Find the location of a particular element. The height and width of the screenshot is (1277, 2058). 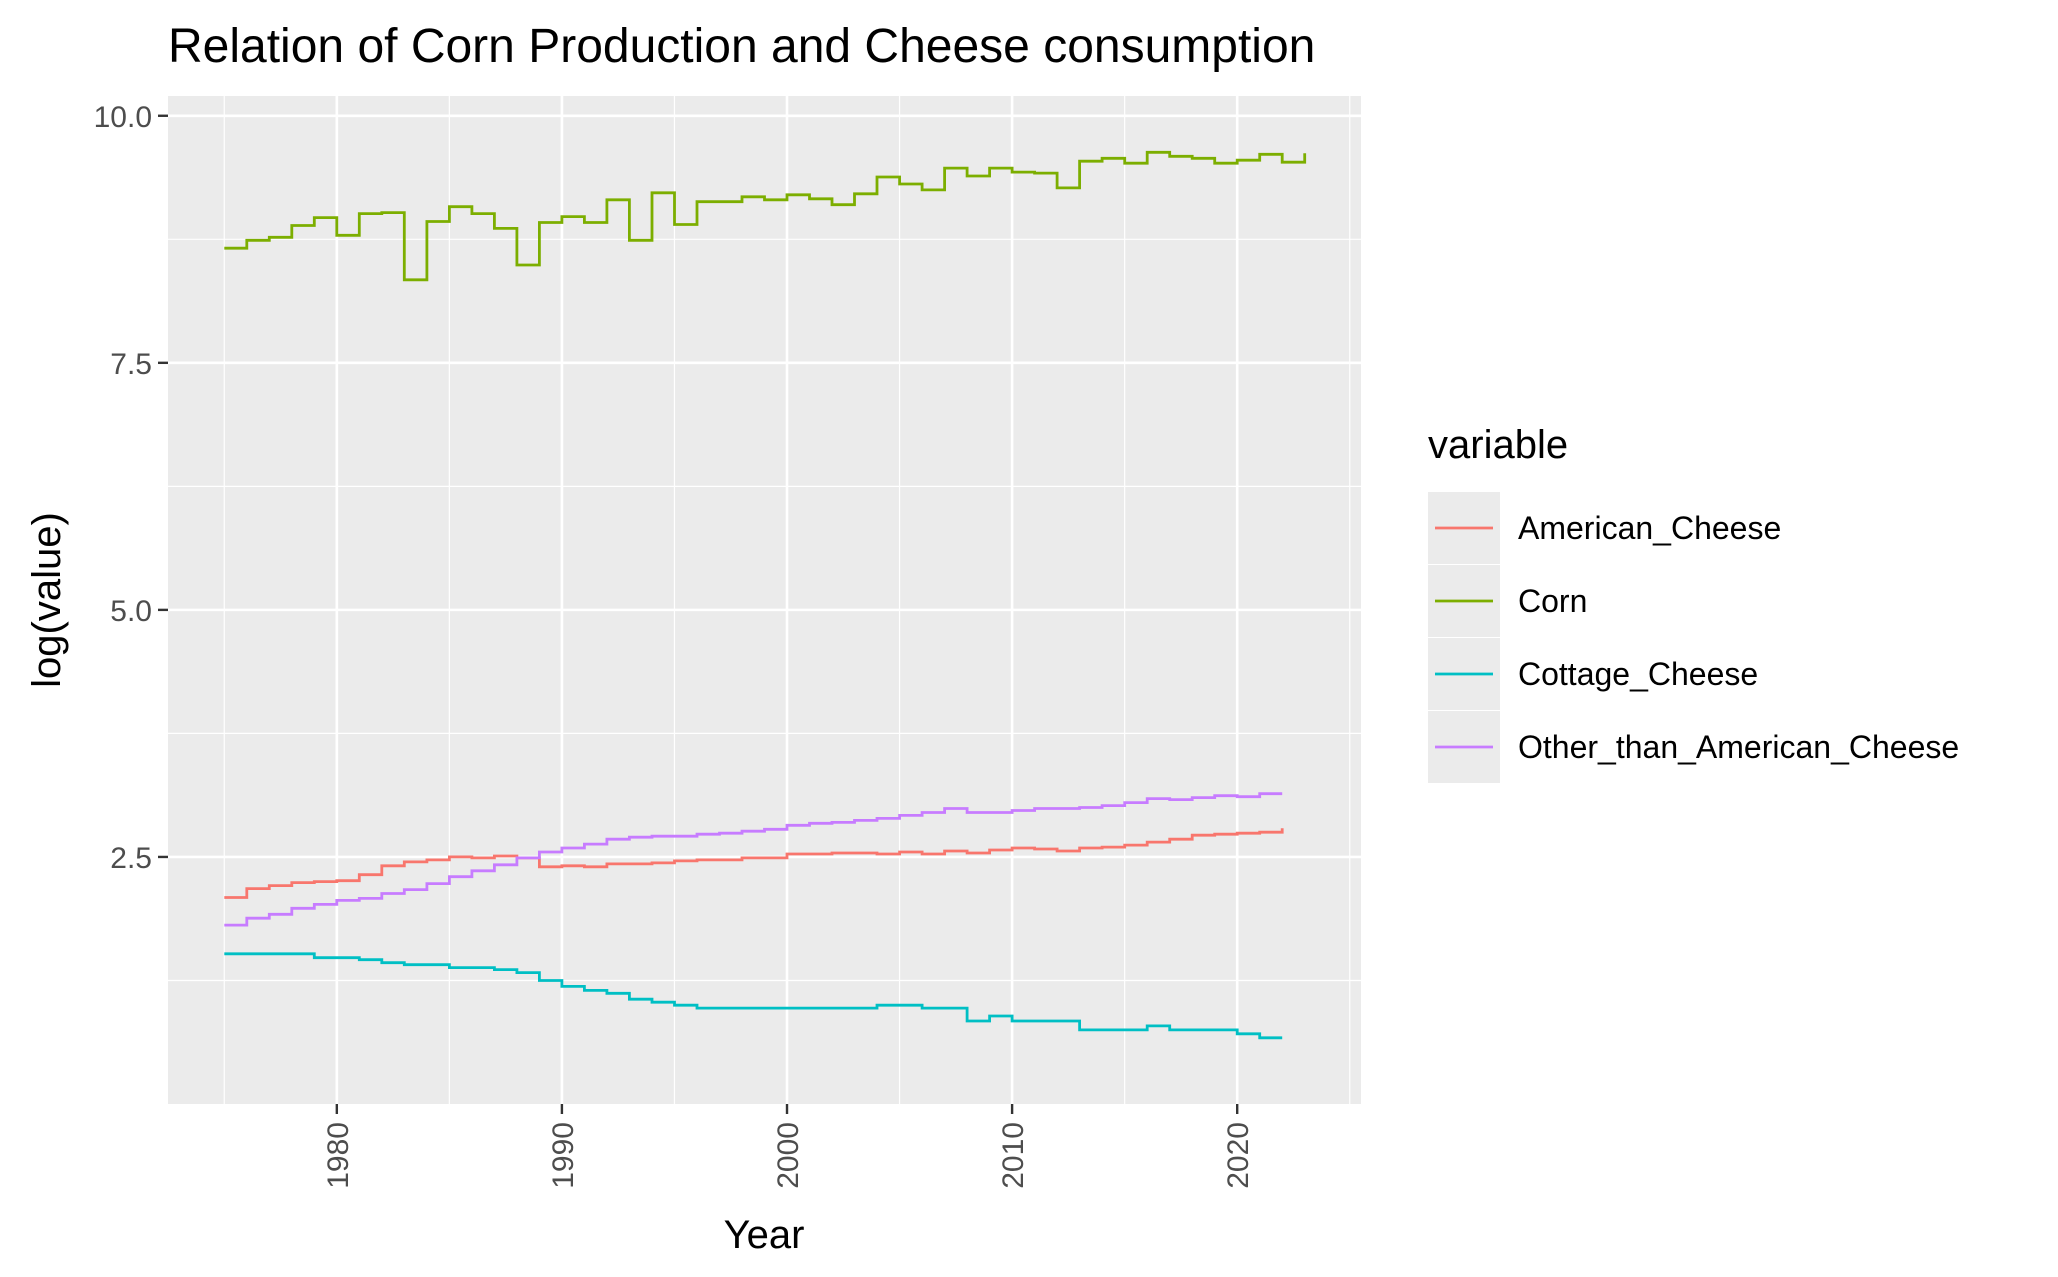

y-tick-label: 7.5 is located at coordinates (131, 364).